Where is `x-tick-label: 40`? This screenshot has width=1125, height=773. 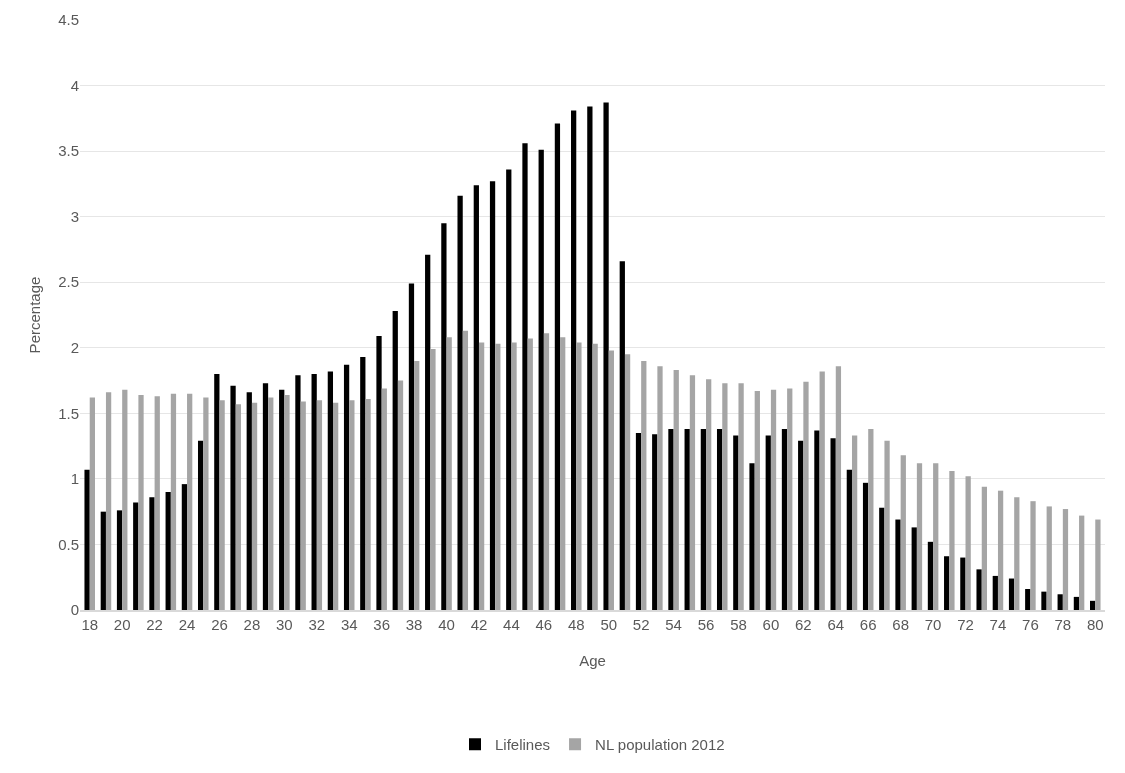
x-tick-label: 40 is located at coordinates (446, 624).